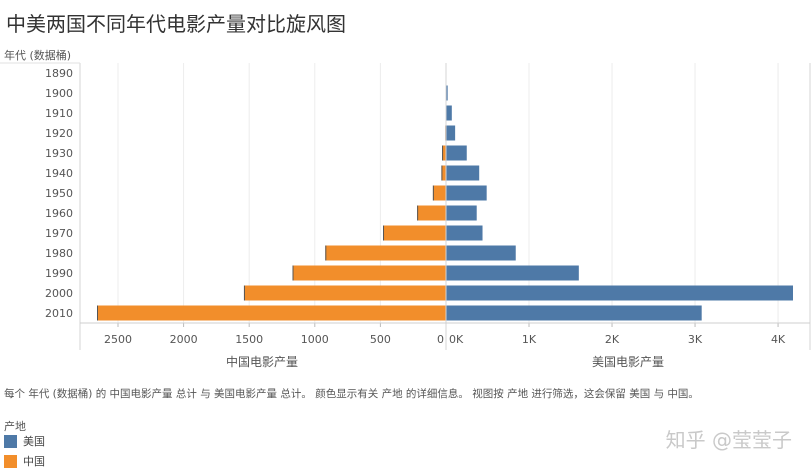 The height and width of the screenshot is (472, 812). I want to click on right-tick-label-1000: 1K, so click(529, 339).